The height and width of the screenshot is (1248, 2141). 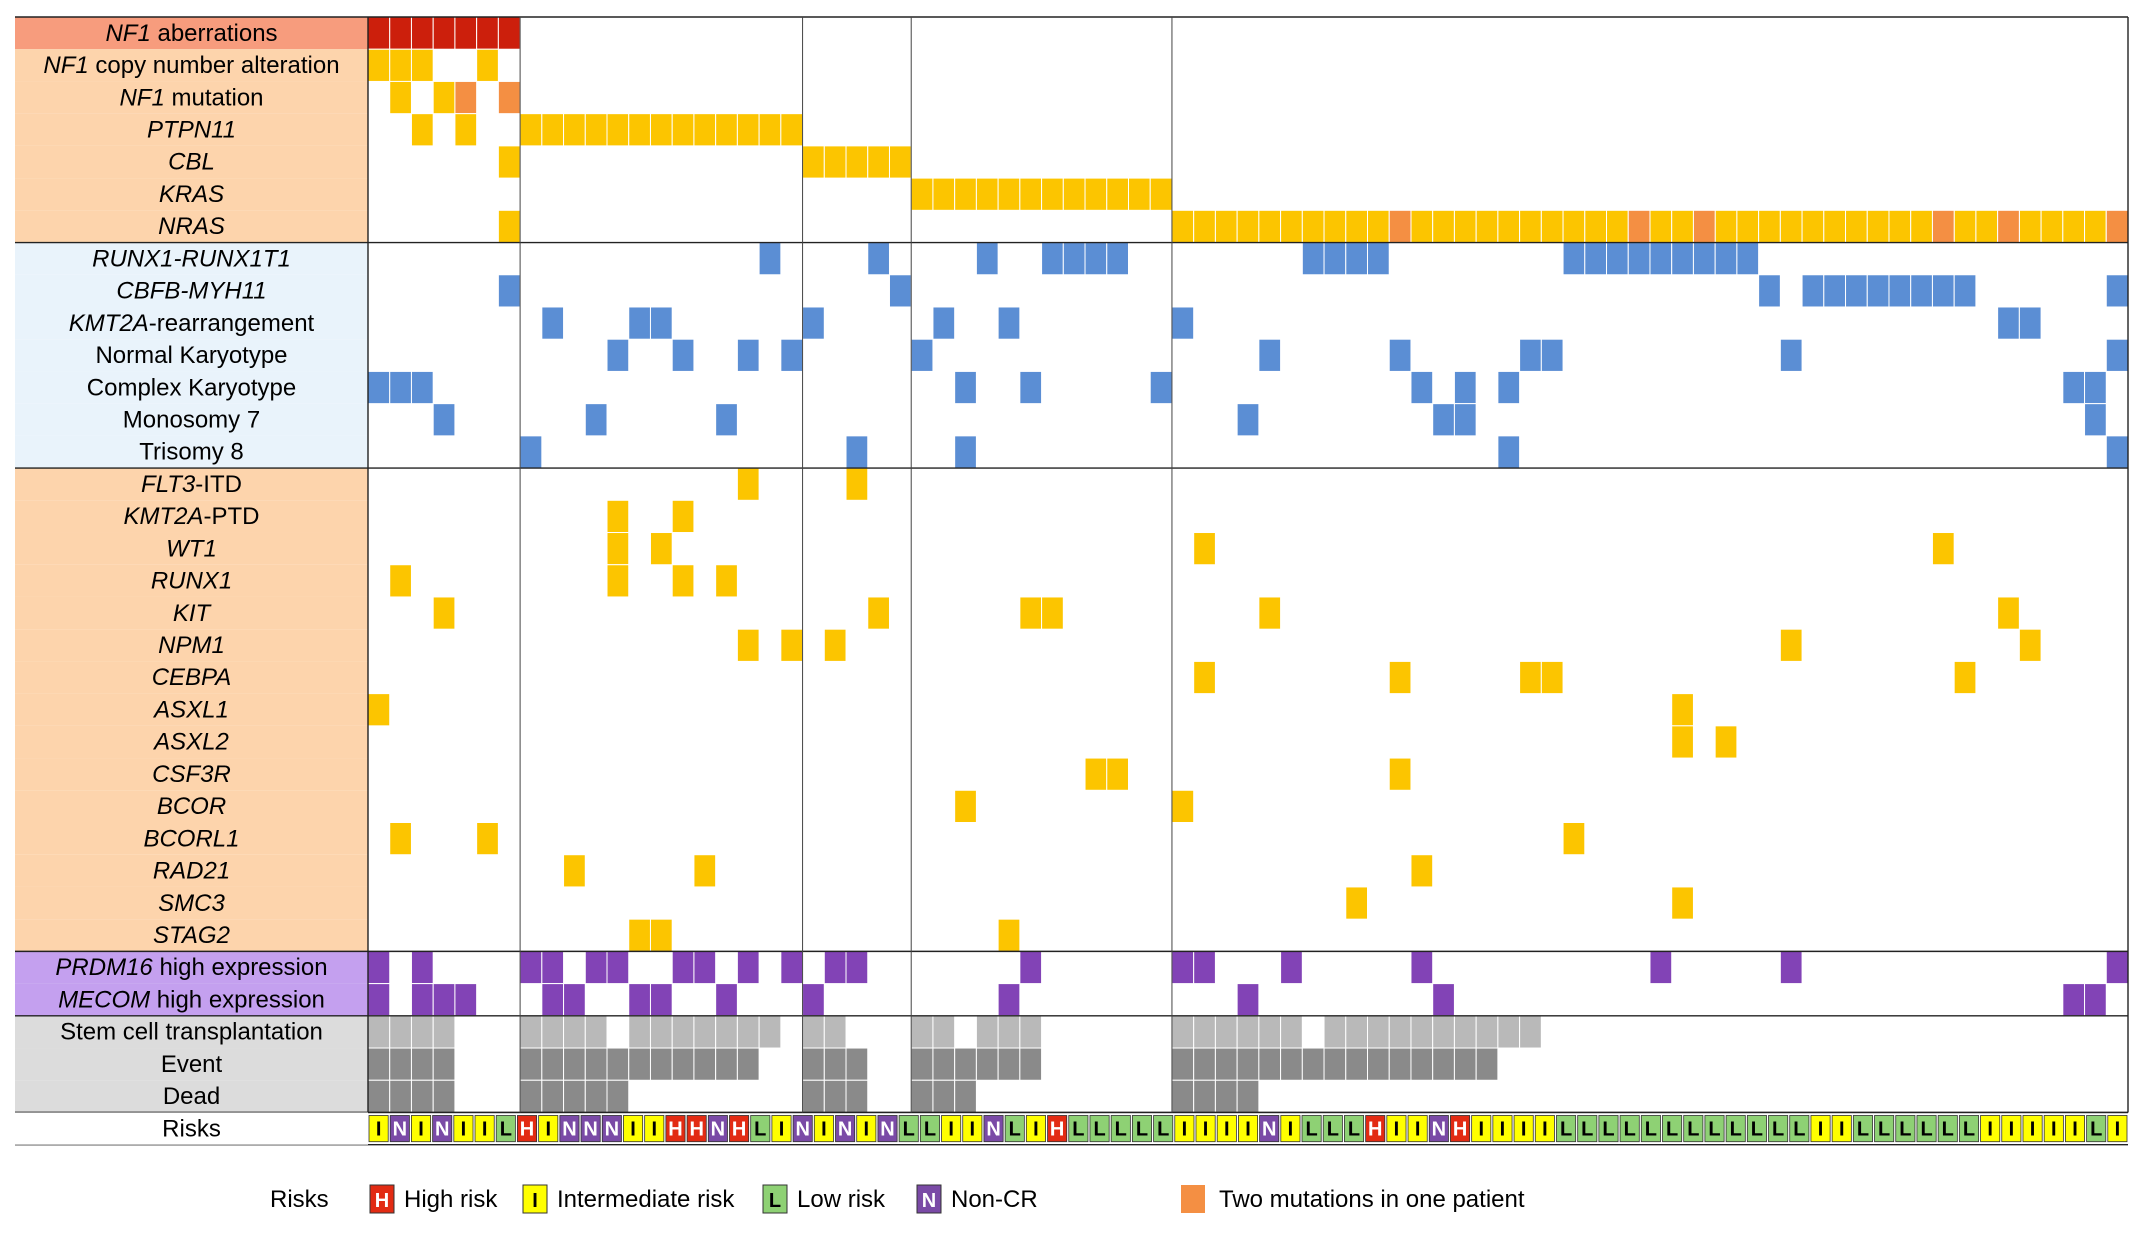 I want to click on cell-mecom-p79, so click(x=2074, y=1000).